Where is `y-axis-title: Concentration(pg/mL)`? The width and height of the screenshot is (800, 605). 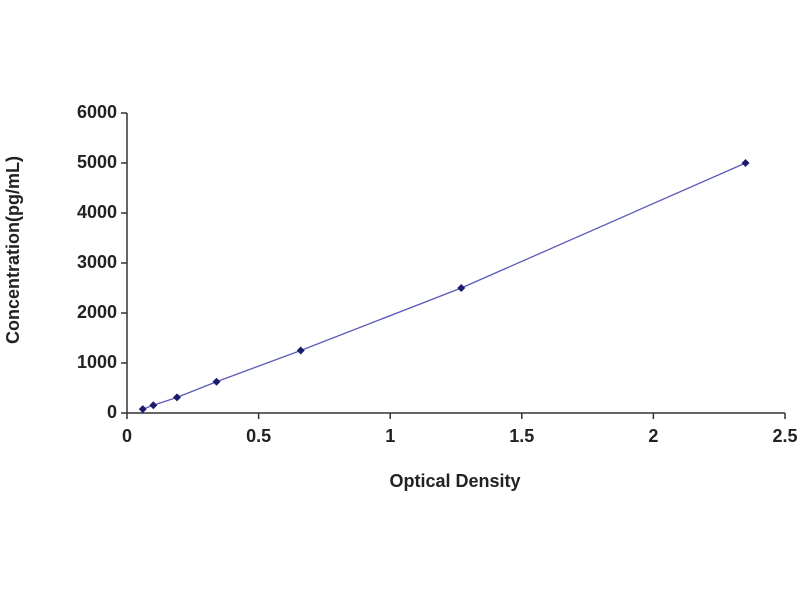
y-axis-title: Concentration(pg/mL) is located at coordinates (13, 250).